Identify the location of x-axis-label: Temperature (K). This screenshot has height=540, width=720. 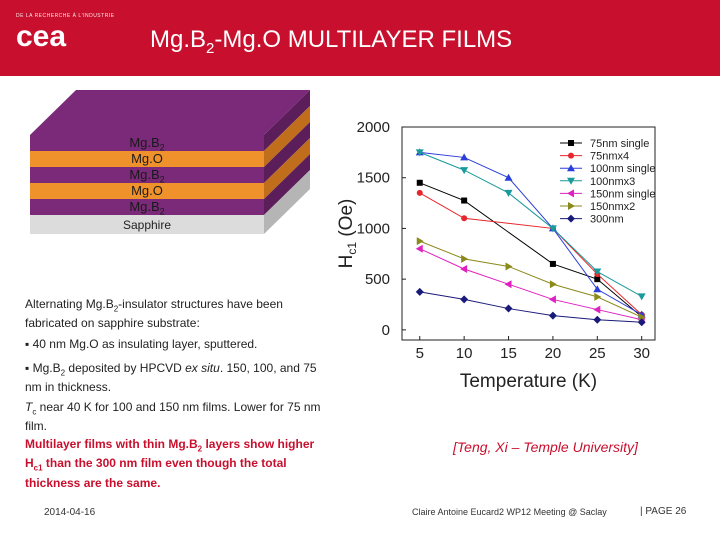
(528, 381).